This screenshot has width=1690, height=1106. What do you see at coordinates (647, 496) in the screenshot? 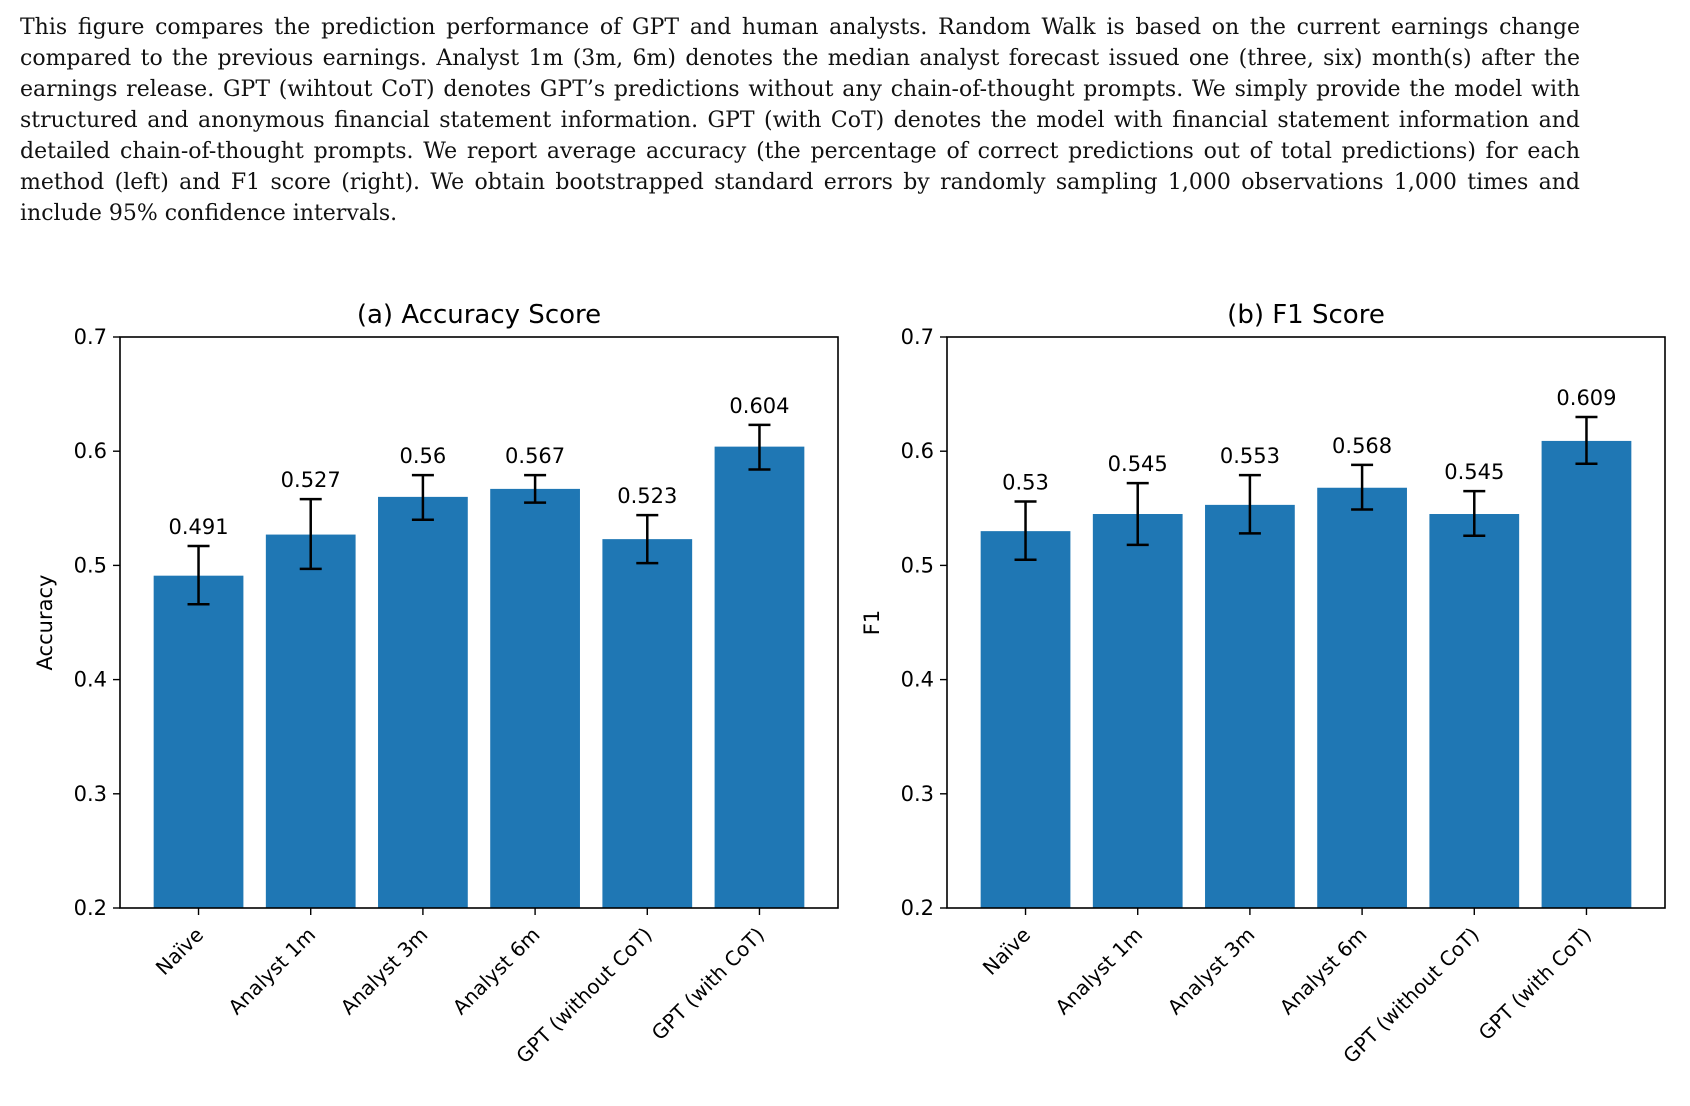
I see `data-label-4: 0.523` at bounding box center [647, 496].